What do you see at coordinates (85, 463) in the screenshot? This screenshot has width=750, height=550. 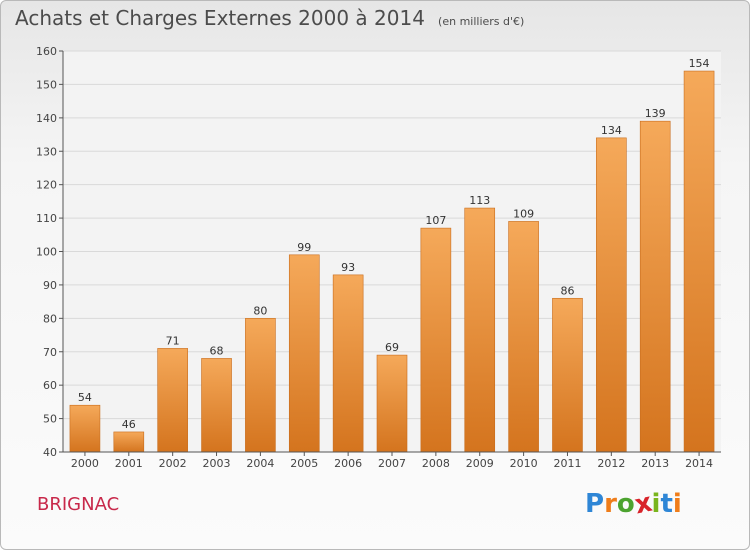 I see `x-tick-label: 2000` at bounding box center [85, 463].